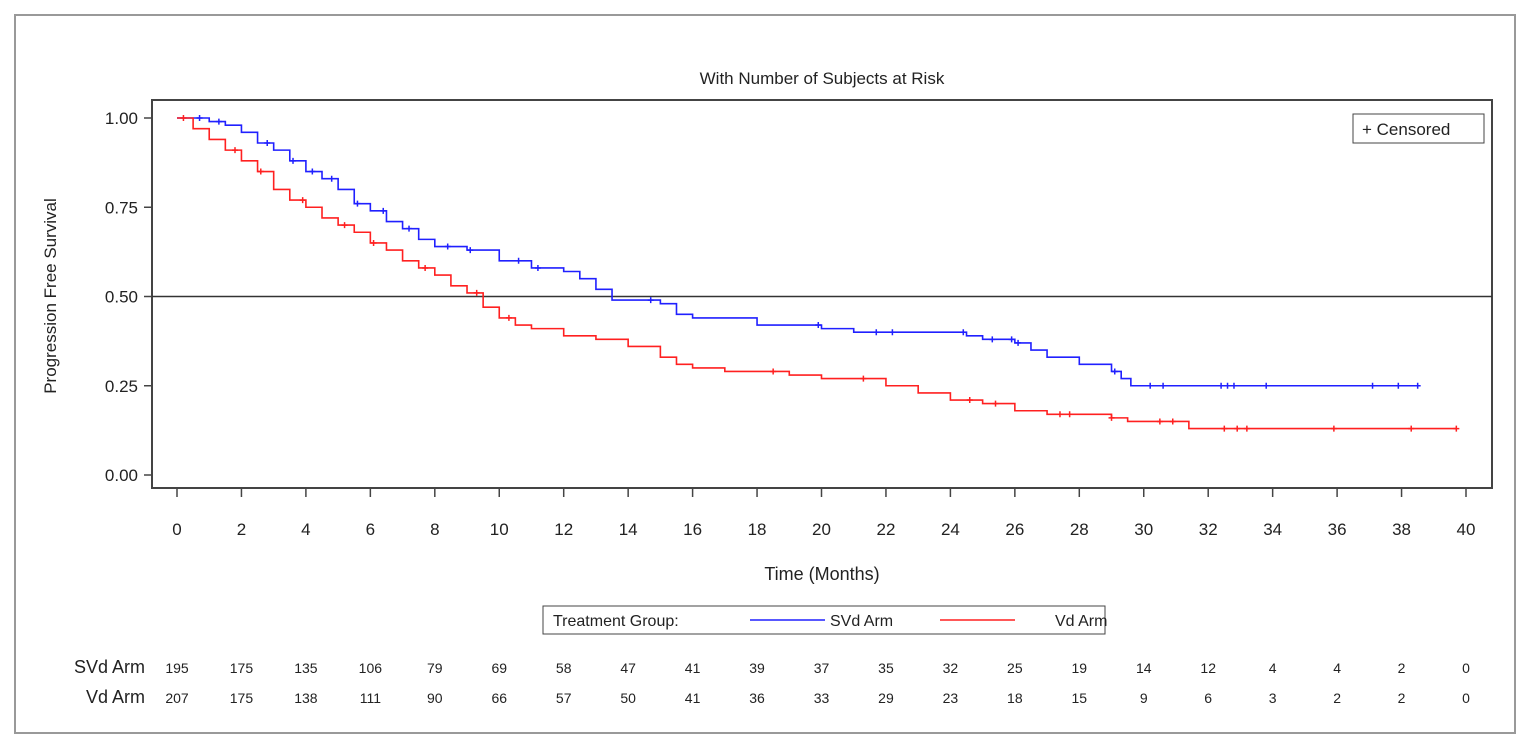 The height and width of the screenshot is (753, 1530). Describe the element at coordinates (370, 698) in the screenshot. I see `at-risk-count: 111` at that location.